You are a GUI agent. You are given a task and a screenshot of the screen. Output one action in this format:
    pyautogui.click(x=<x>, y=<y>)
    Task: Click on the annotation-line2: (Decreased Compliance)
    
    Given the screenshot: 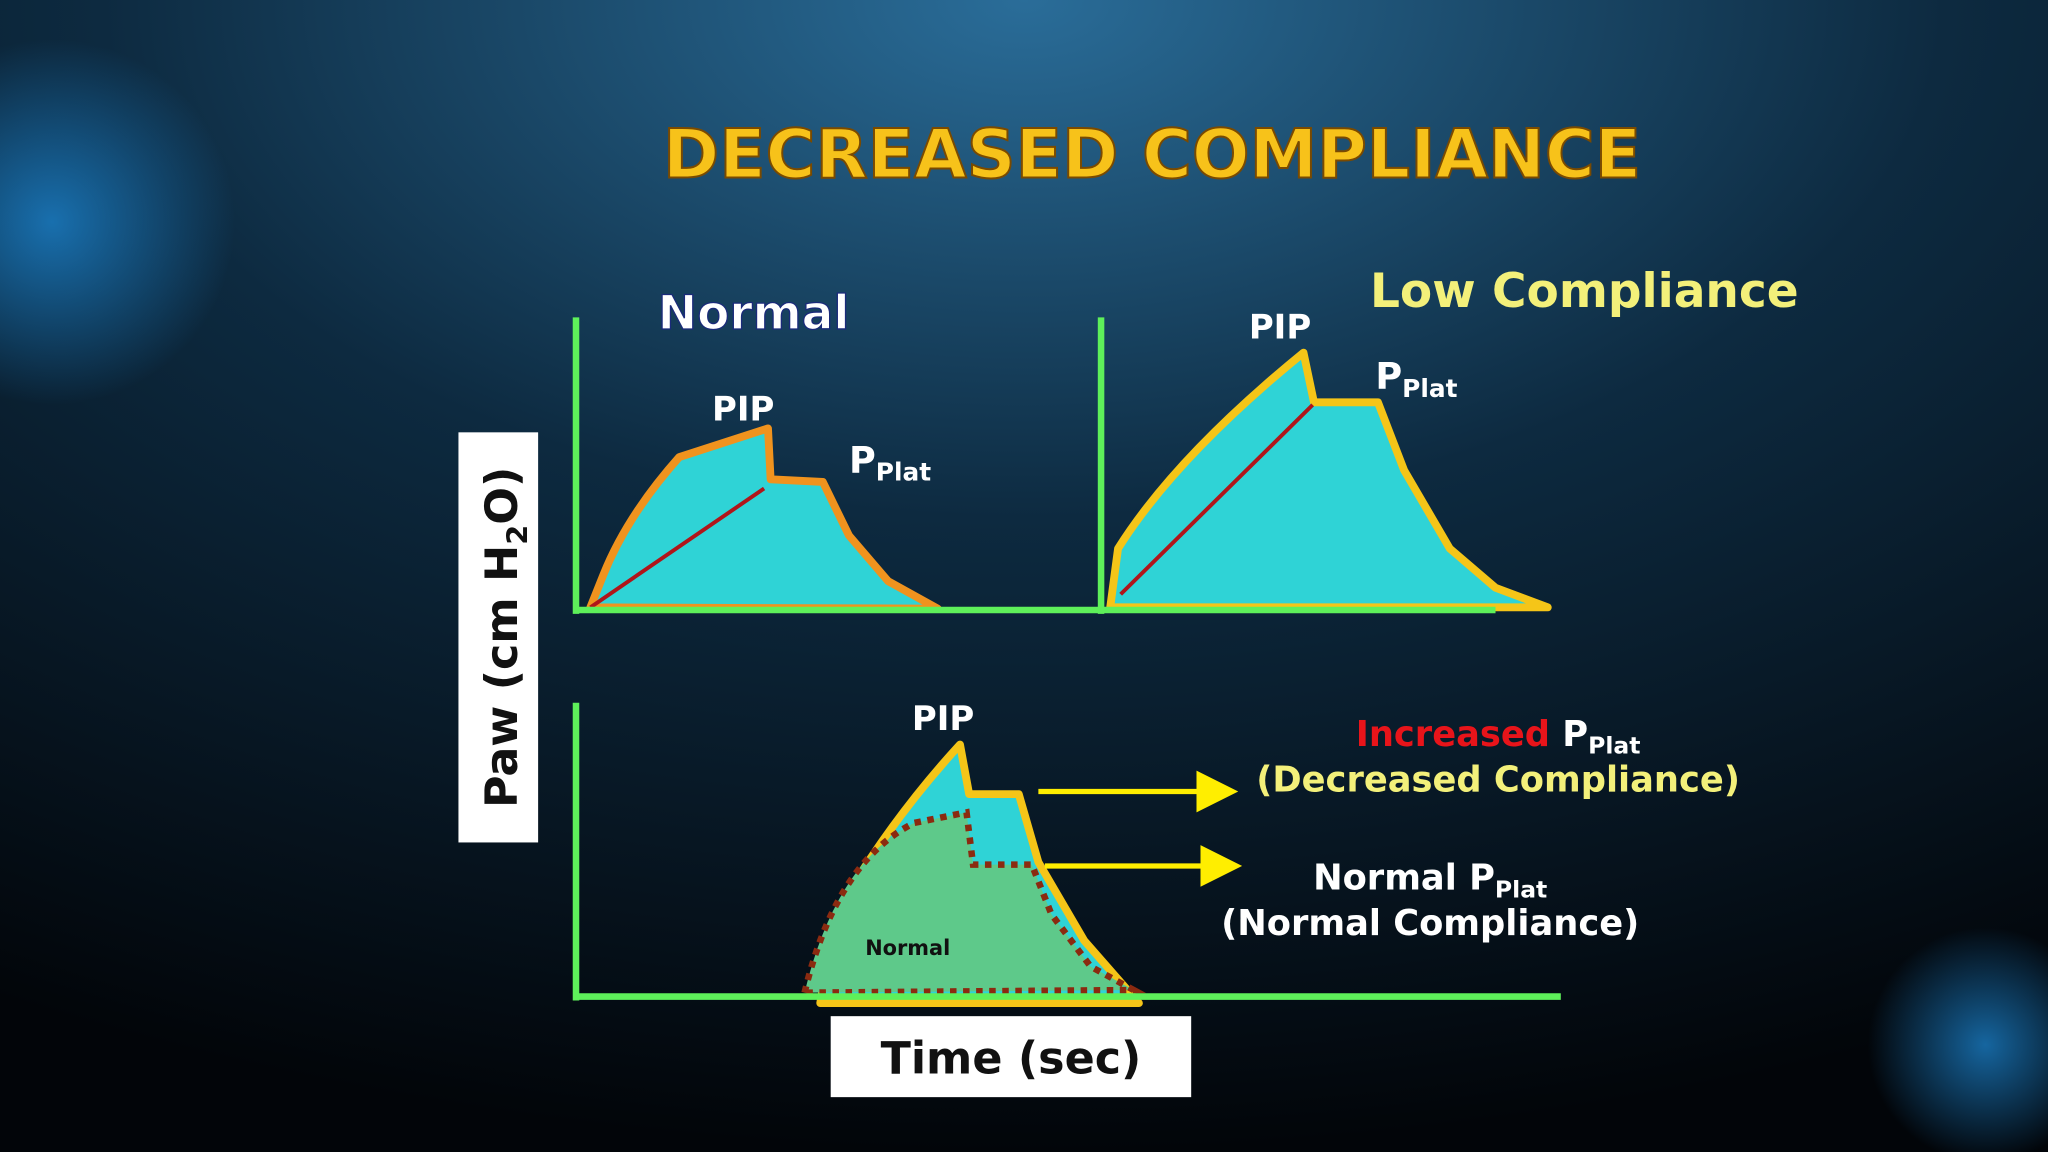 What is the action you would take?
    pyautogui.click(x=1498, y=780)
    